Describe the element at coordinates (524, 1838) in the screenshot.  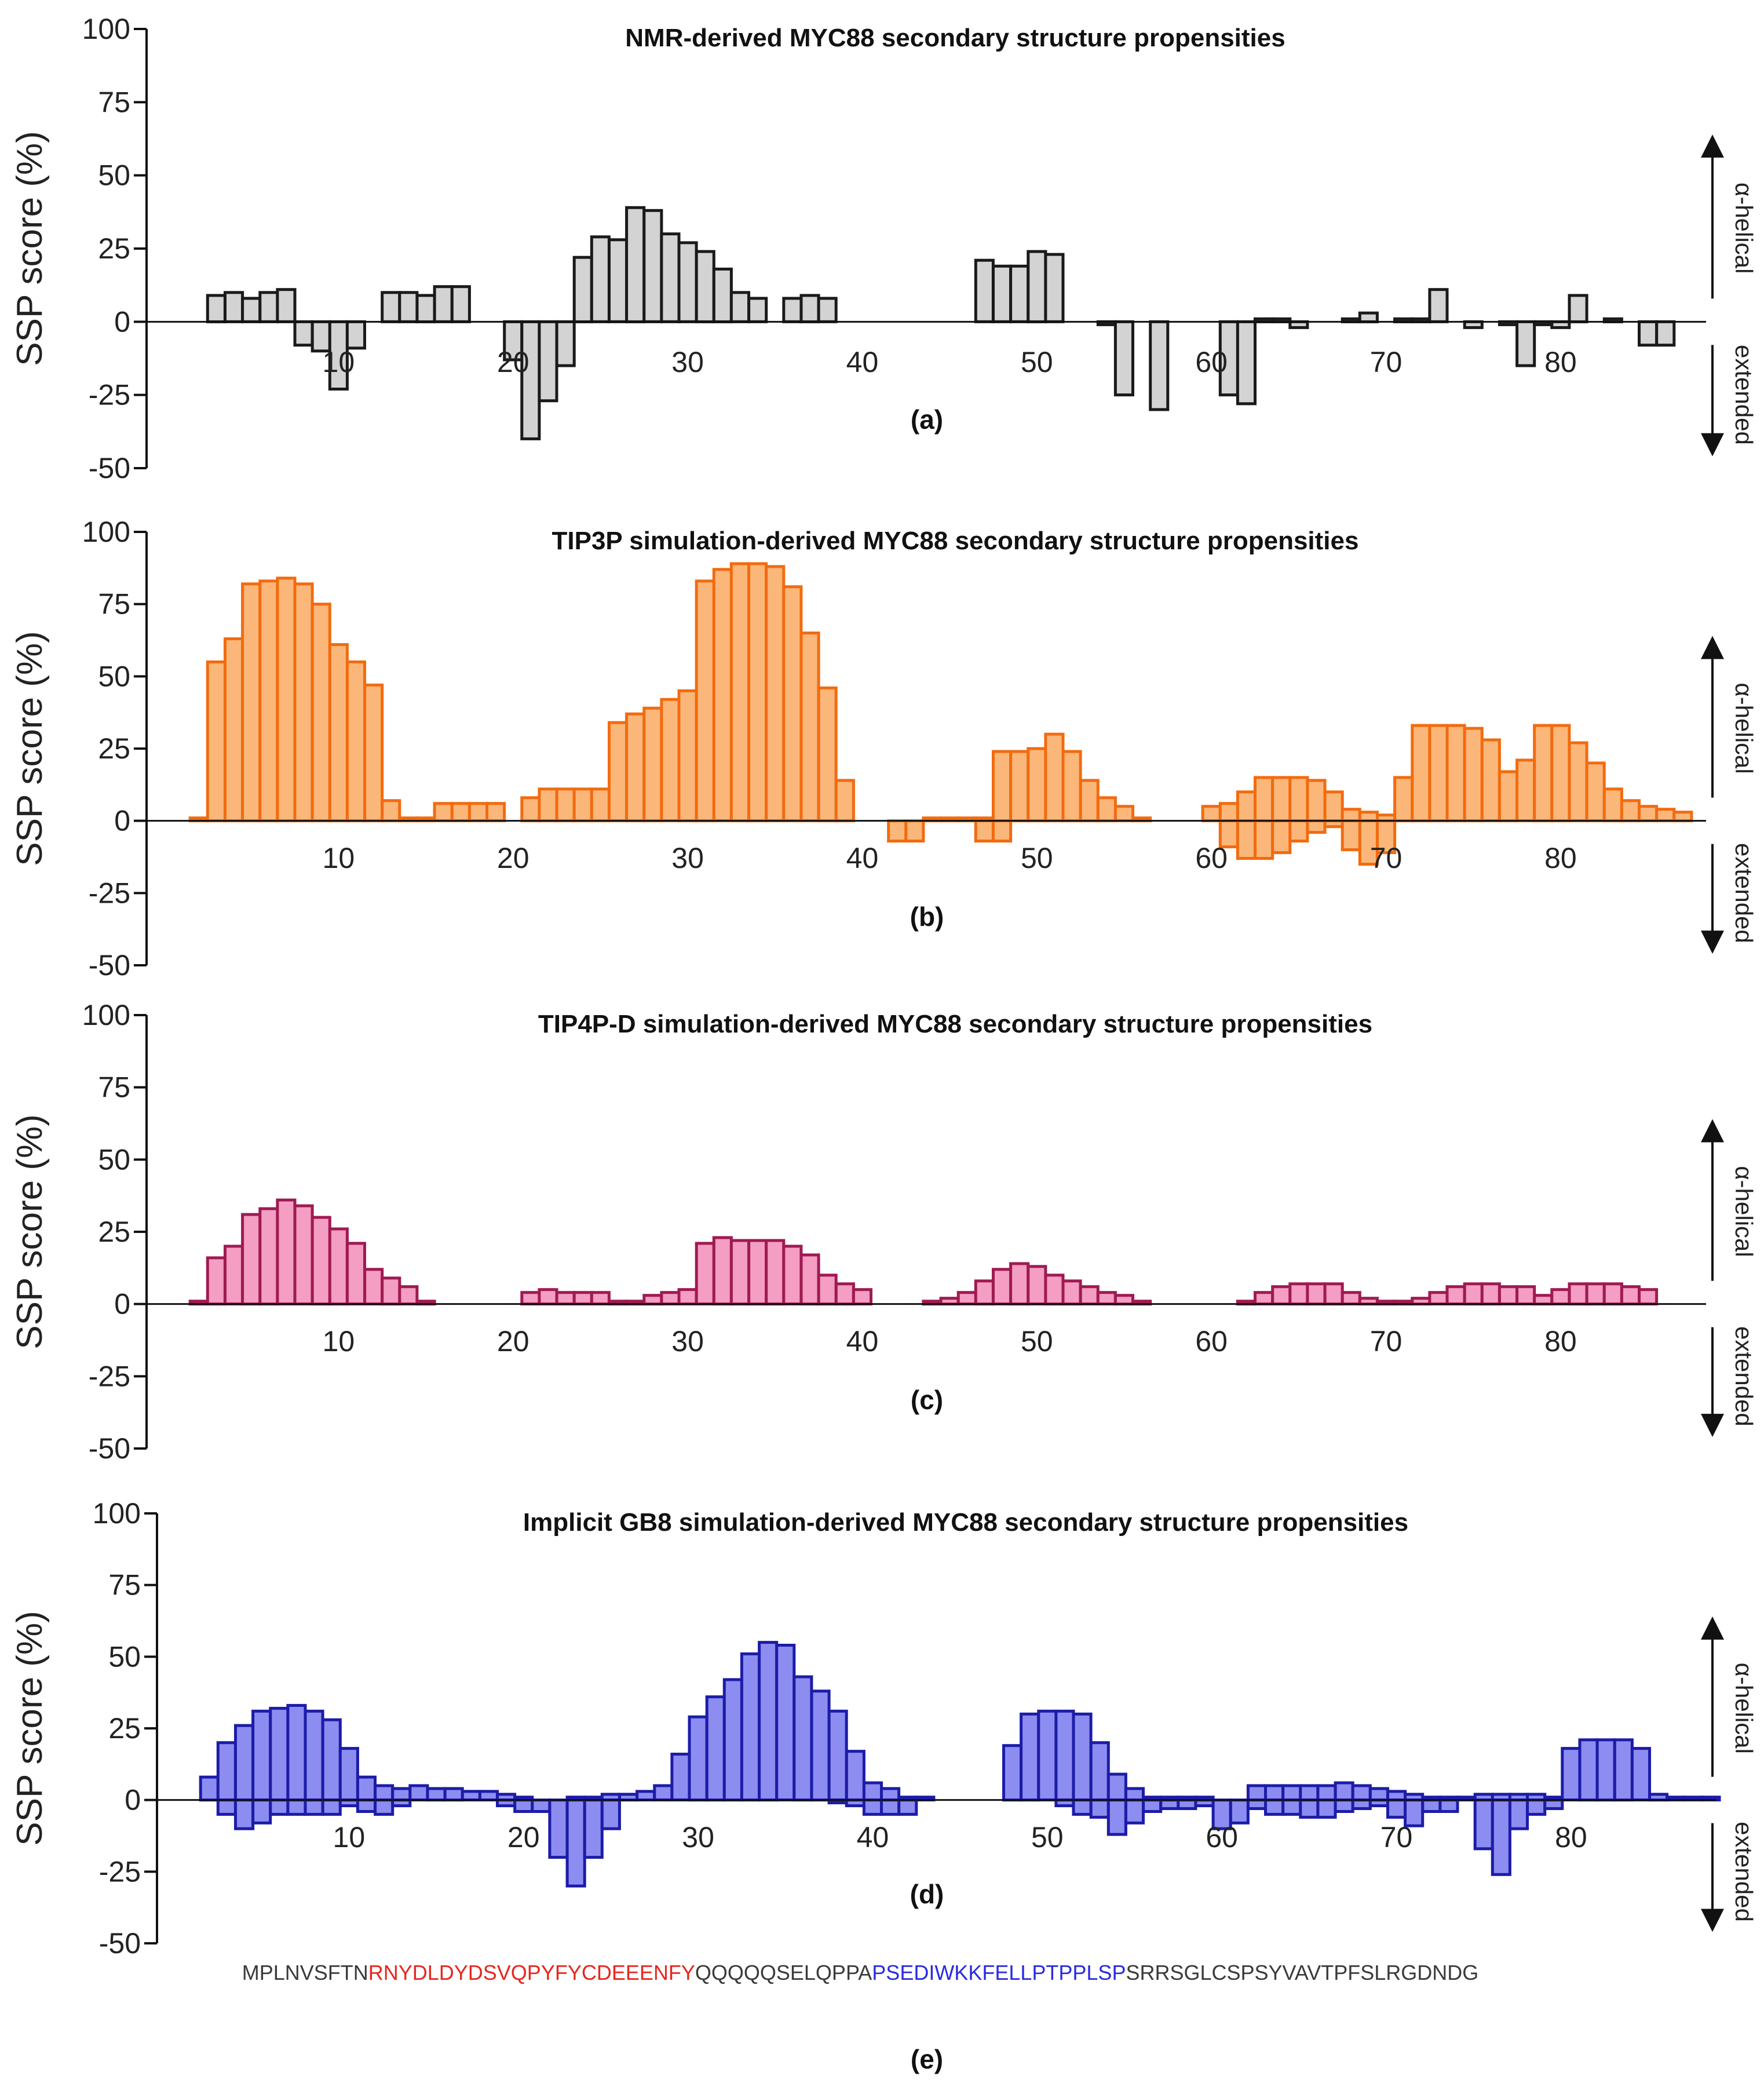
I see `x-tick-label: 20` at that location.